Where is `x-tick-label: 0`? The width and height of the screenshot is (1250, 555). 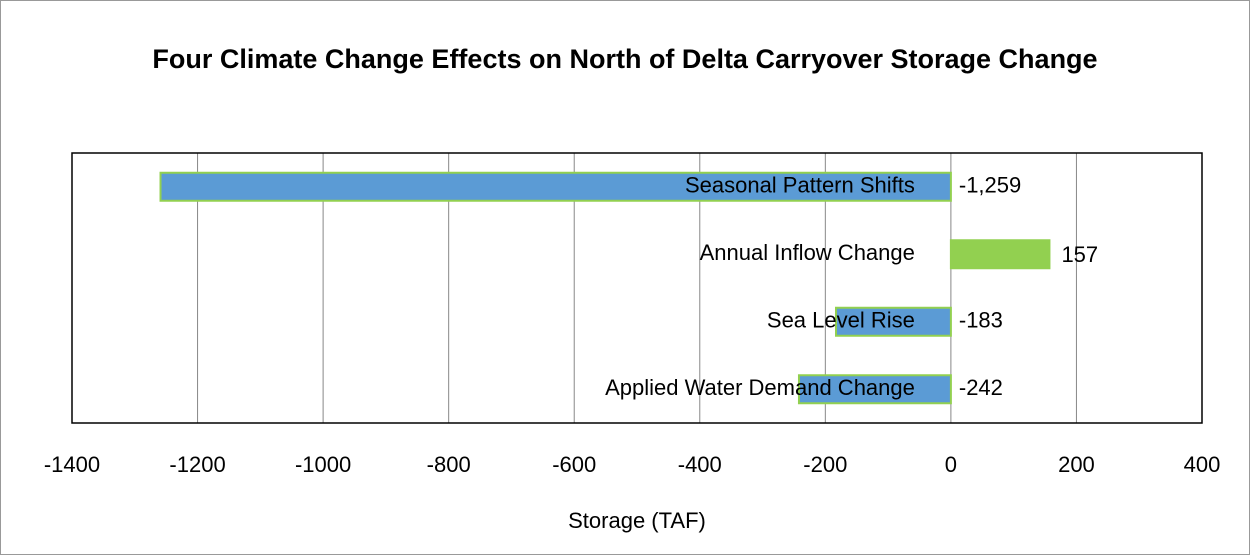
x-tick-label: 0 is located at coordinates (951, 464).